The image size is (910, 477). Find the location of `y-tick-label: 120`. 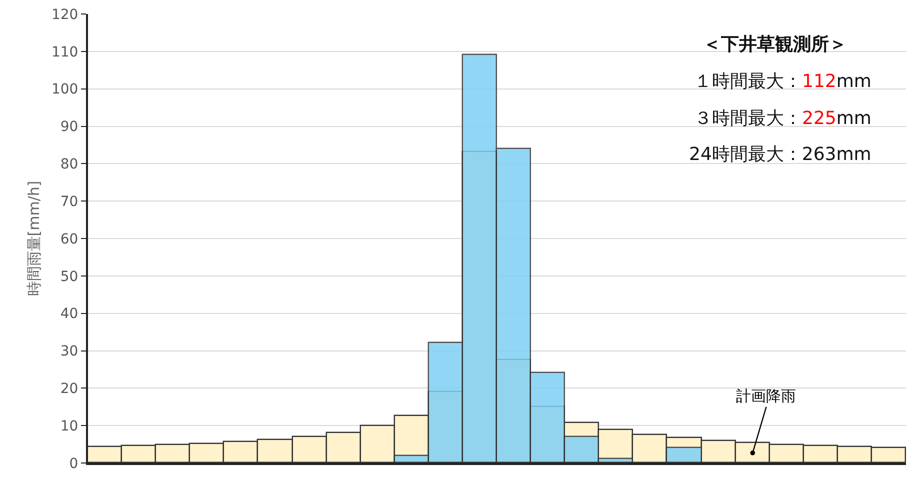

y-tick-label: 120 is located at coordinates (64, 14).